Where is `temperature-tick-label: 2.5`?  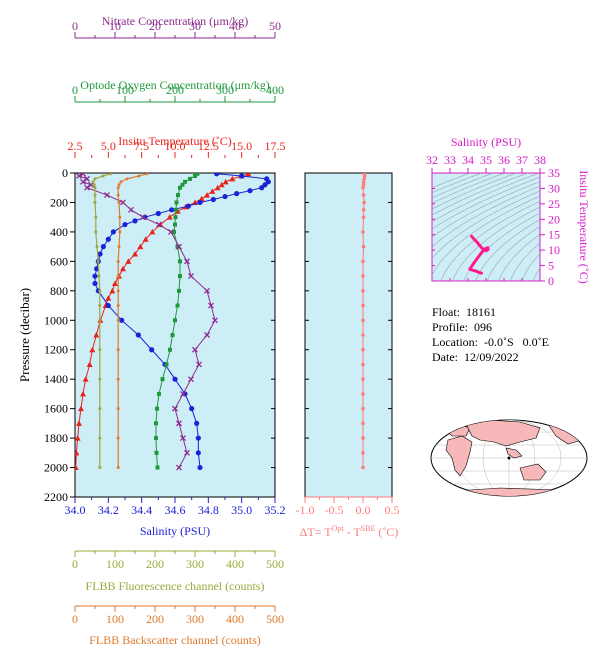 temperature-tick-label: 2.5 is located at coordinates (75, 146).